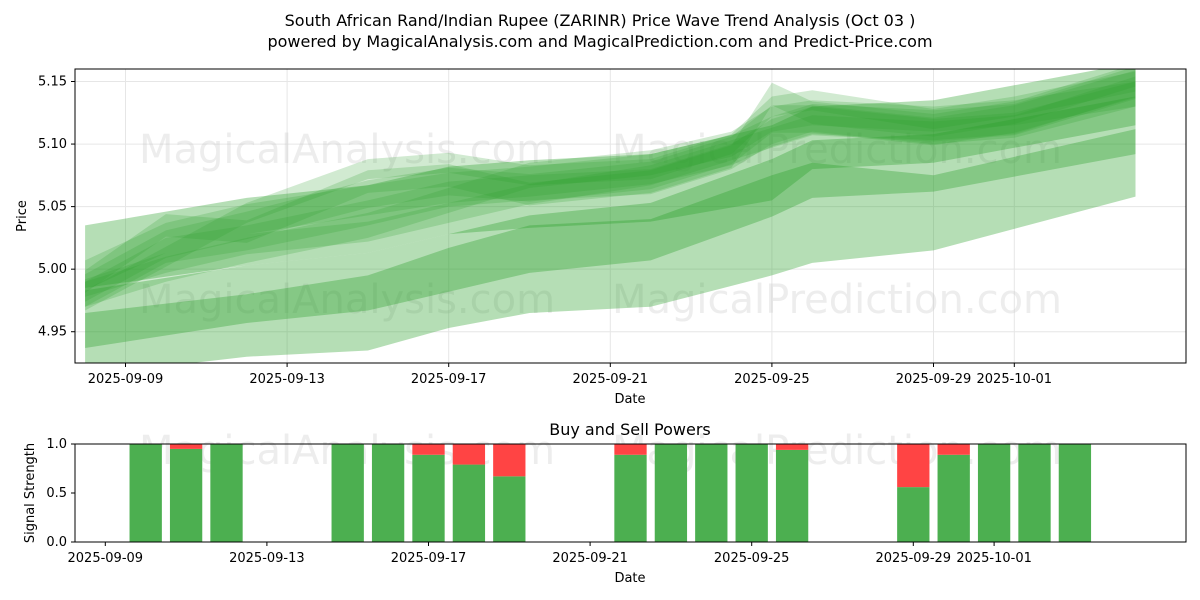 This screenshot has width=1200, height=600. Describe the element at coordinates (287, 379) in the screenshot. I see `price-x-tick-label: 2025-09-13` at that location.